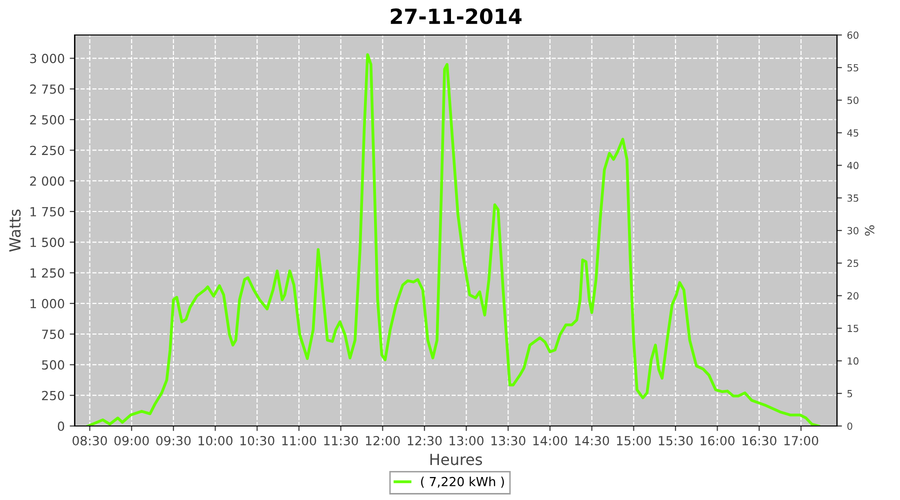 The width and height of the screenshot is (900, 500). What do you see at coordinates (853, 361) in the screenshot?
I see `y2-tick-label: 10` at bounding box center [853, 361].